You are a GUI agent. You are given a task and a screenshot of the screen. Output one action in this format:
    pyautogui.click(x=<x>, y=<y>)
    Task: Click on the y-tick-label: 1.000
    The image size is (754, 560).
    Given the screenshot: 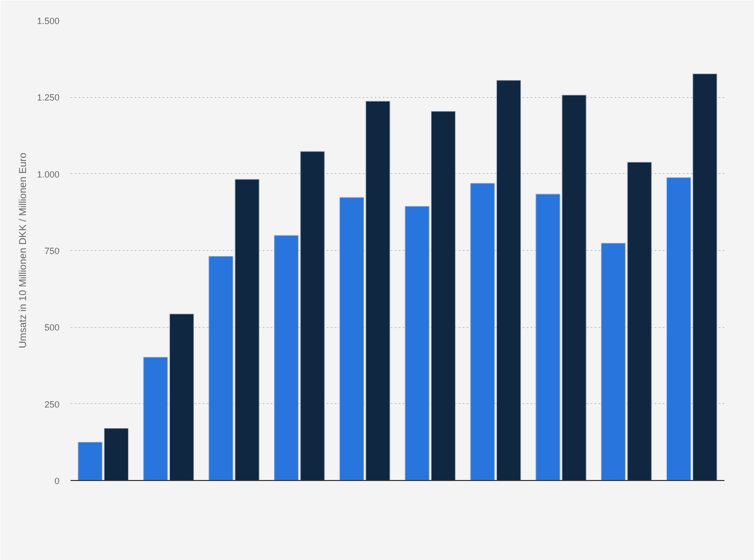 What is the action you would take?
    pyautogui.click(x=48, y=174)
    